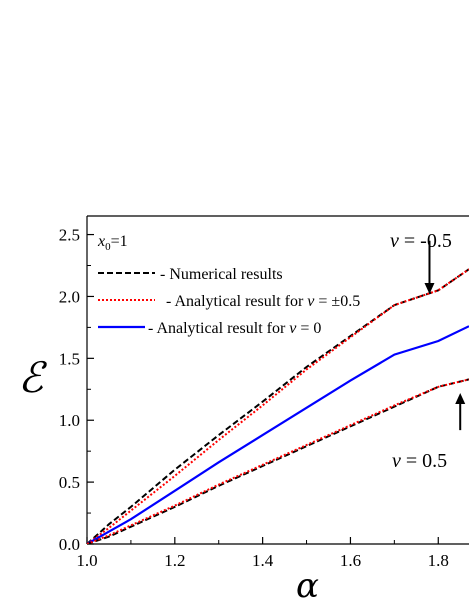  I want to click on annotation-lower-rest: = 0.5, so click(424, 461).